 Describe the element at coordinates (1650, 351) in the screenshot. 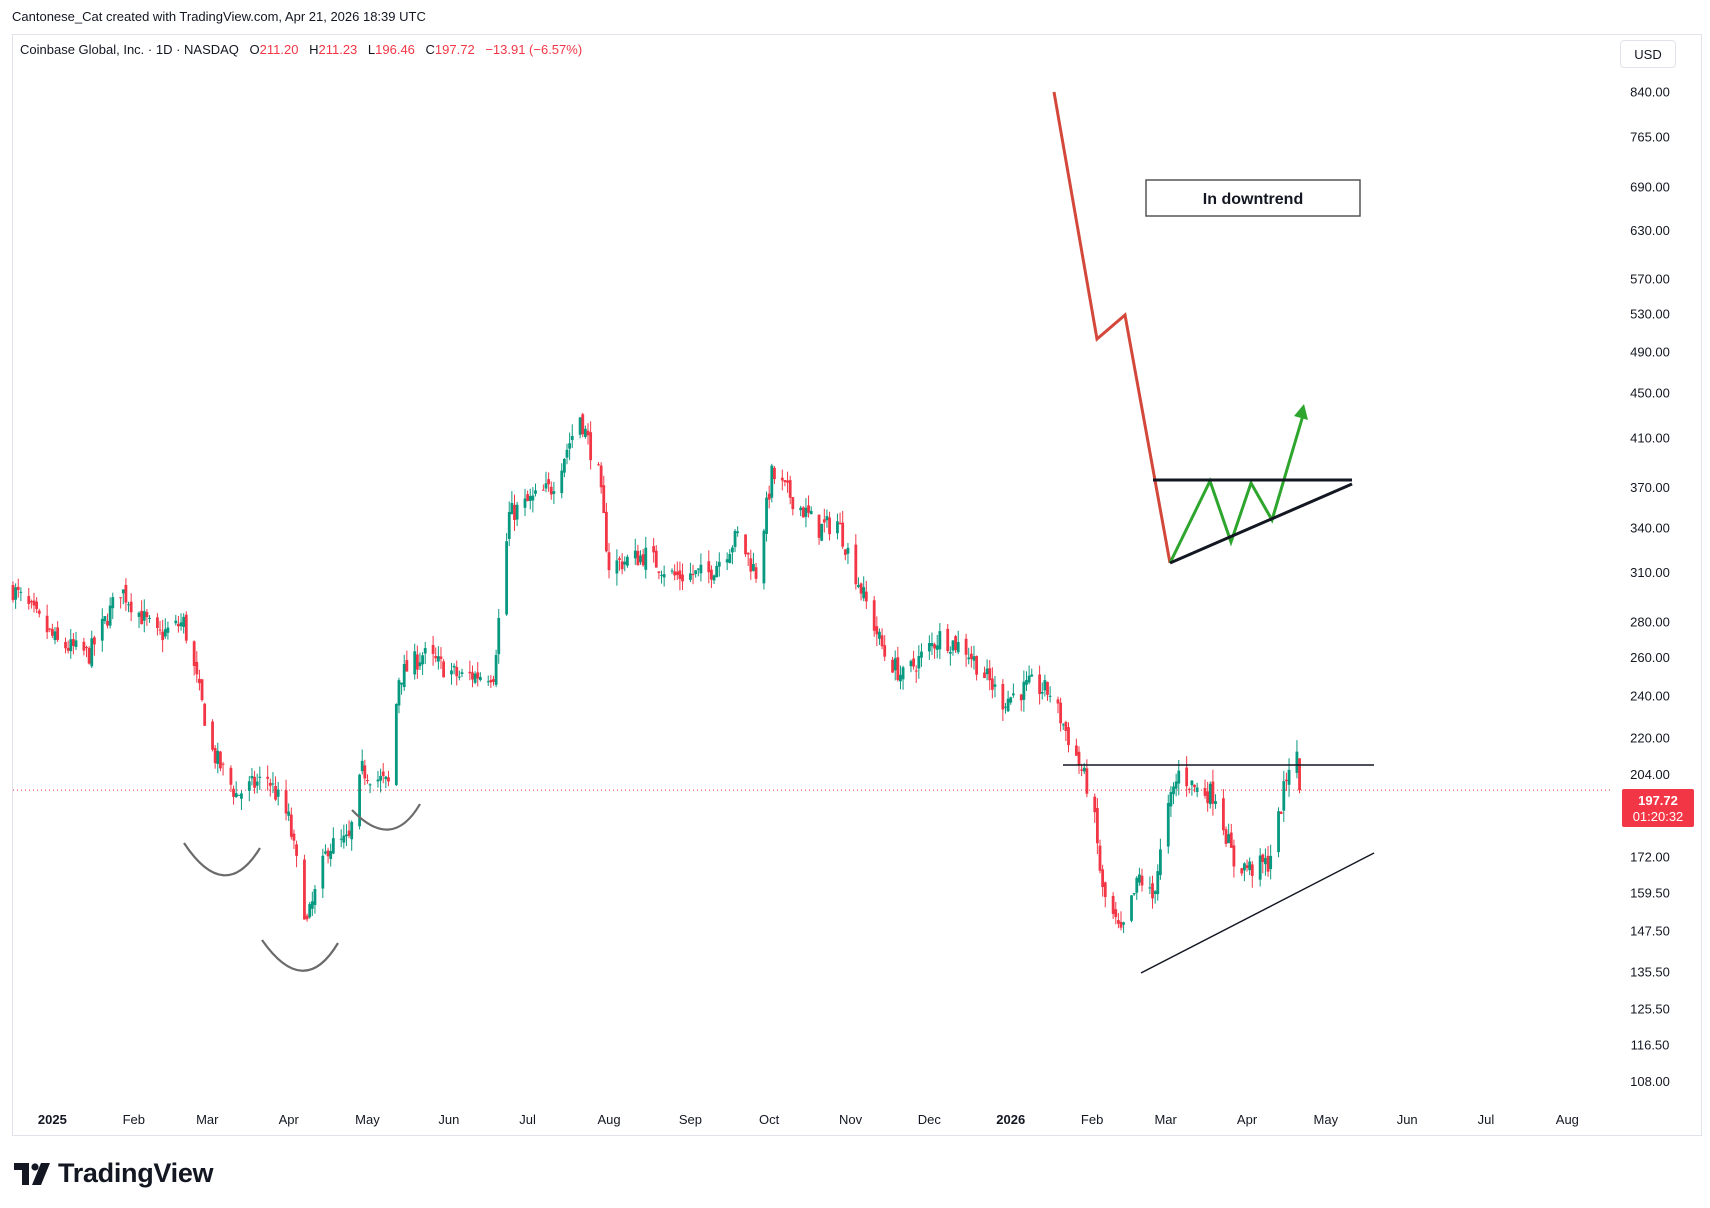

I see `price-tick-label: 490.00` at that location.